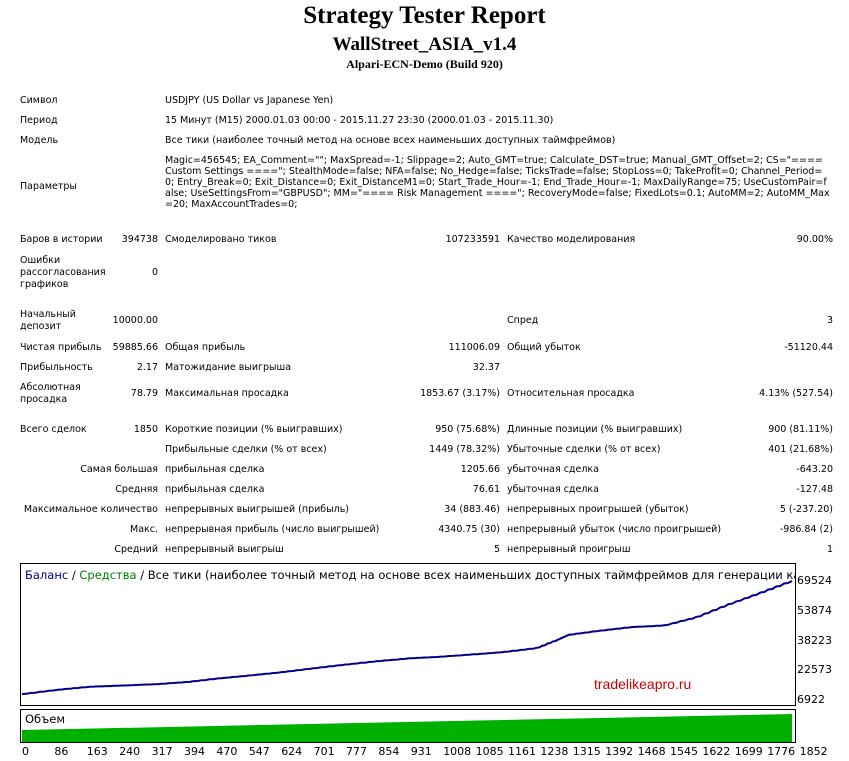 The width and height of the screenshot is (849, 761). I want to click on long-value: 900 (81.11%), so click(800, 429).